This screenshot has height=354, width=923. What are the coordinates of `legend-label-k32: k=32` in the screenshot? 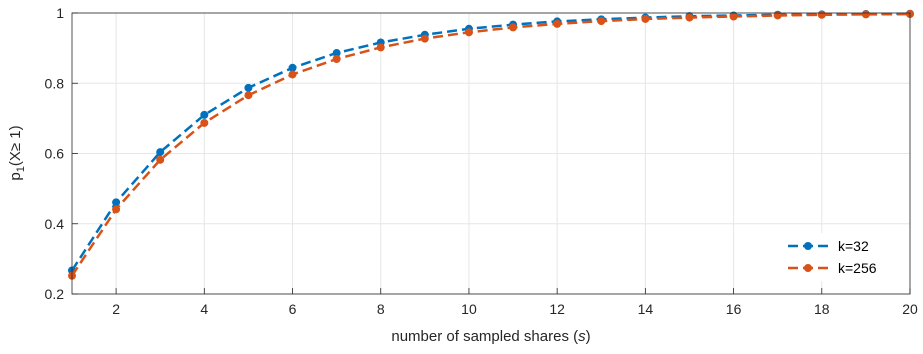 It's located at (853, 246).